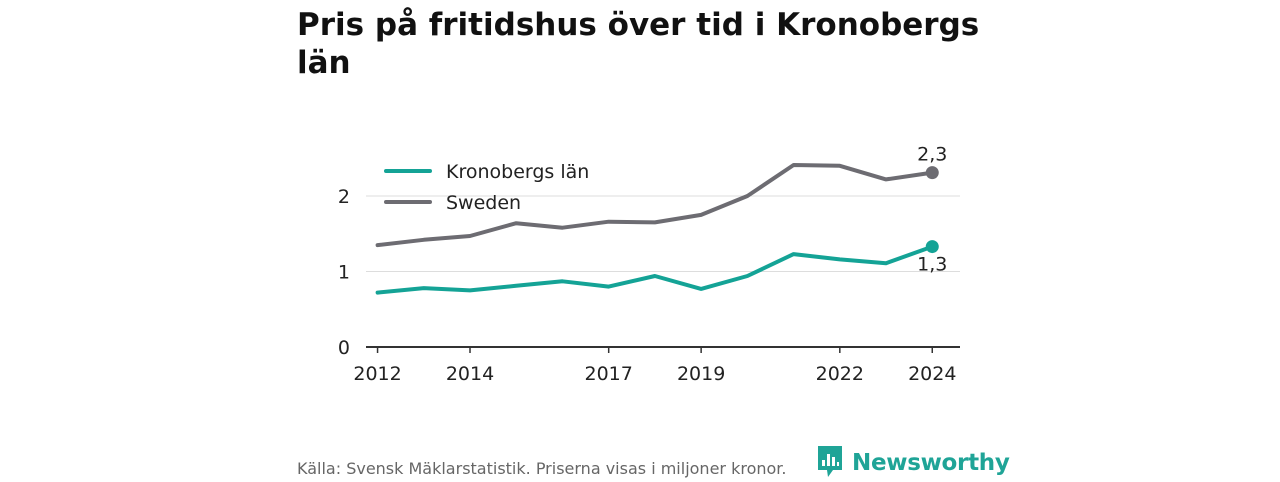 The image size is (1280, 482). I want to click on legend-label: Kronobergs län, so click(517, 172).